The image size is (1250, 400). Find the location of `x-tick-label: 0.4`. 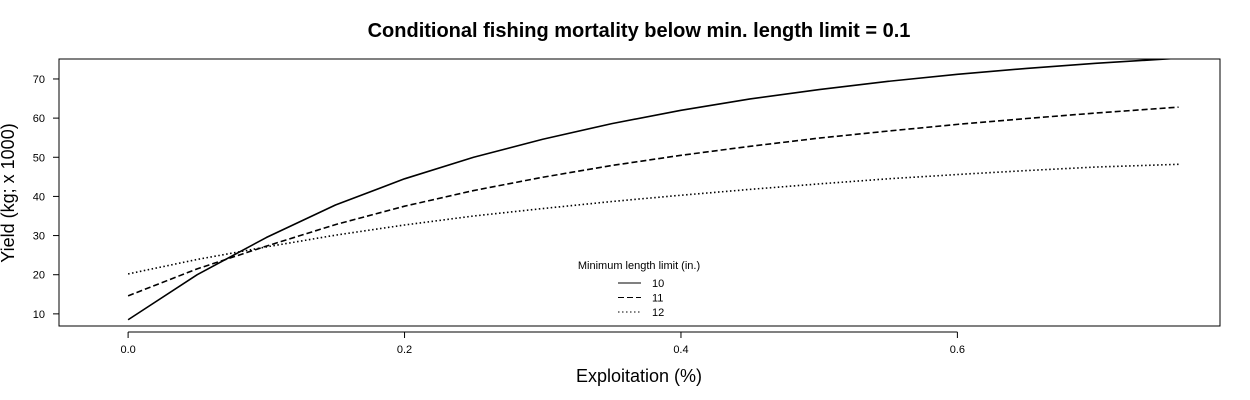

x-tick-label: 0.4 is located at coordinates (680, 350).